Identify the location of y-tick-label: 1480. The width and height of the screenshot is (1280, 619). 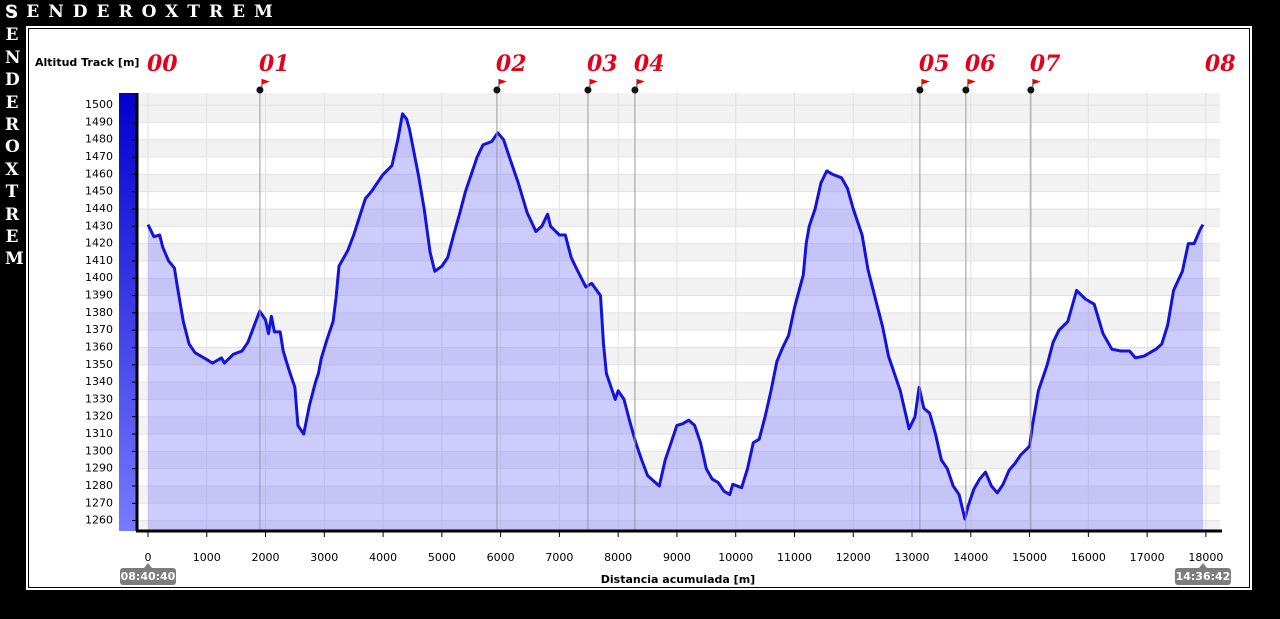
(99, 139).